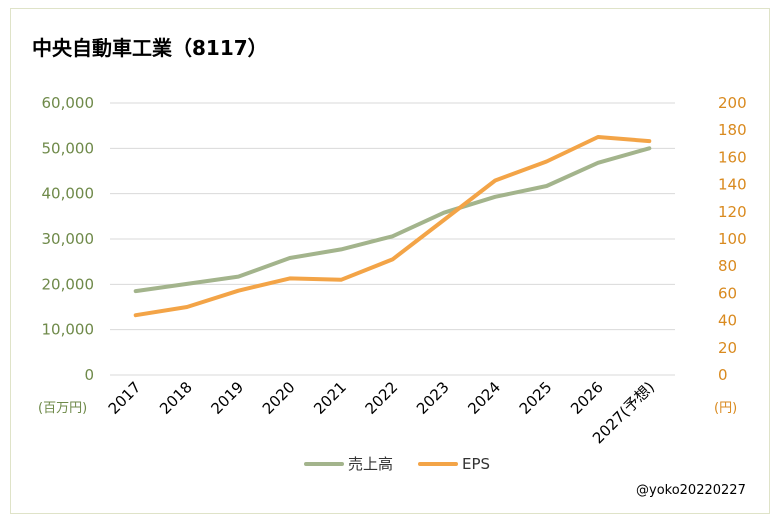  I want to click on x-tick-label: 2023, so click(433, 398).